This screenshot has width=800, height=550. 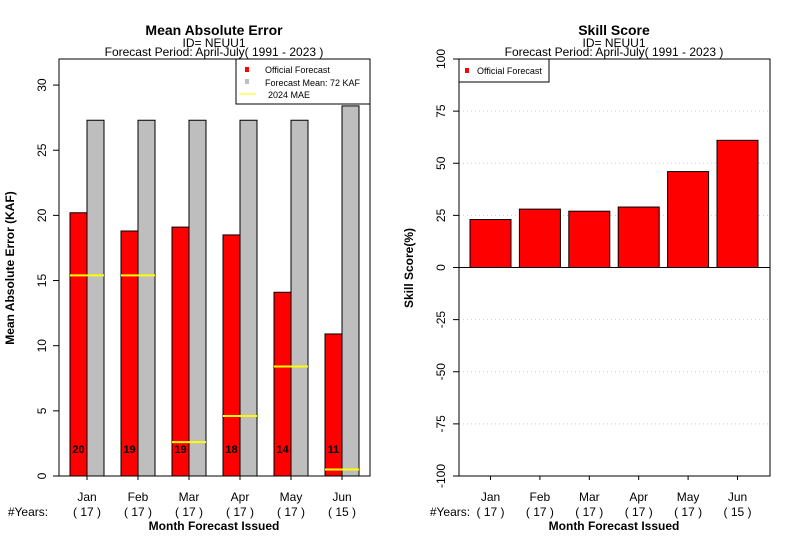 What do you see at coordinates (42, 475) in the screenshot?
I see `mae-y-tick-0: 0` at bounding box center [42, 475].